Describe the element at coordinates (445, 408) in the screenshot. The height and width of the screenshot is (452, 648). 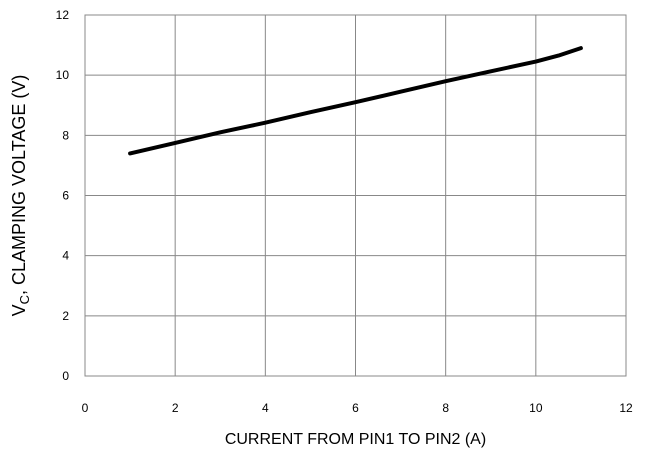
I see `x-tick-label: 8` at that location.